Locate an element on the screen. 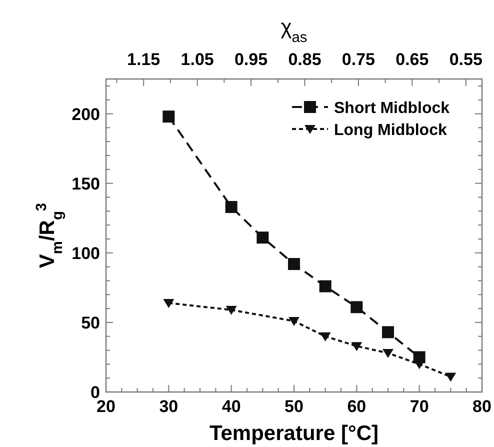  x-axis-title: Temperature [°C] is located at coordinates (294, 433).